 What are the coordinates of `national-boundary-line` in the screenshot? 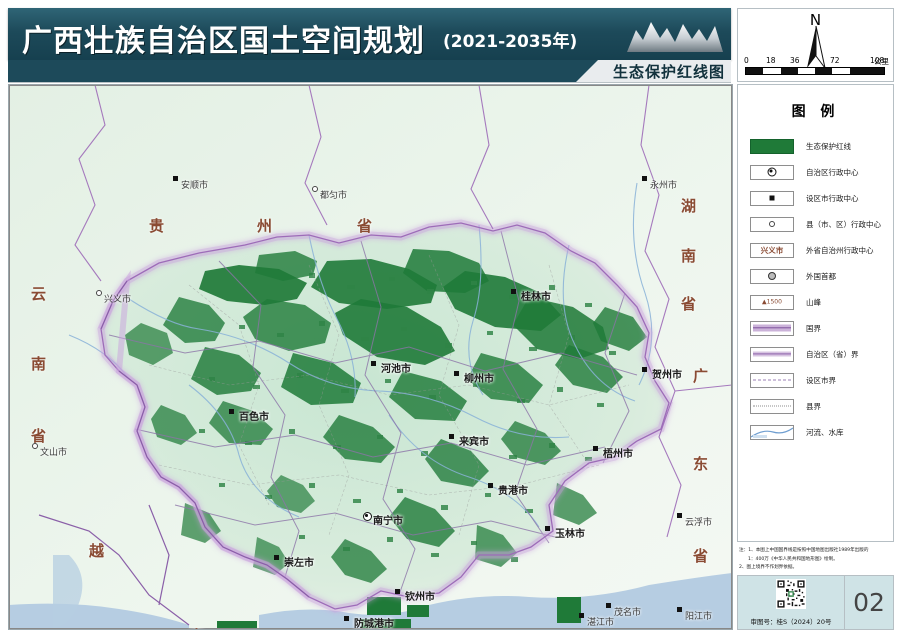 It's located at (772, 328).